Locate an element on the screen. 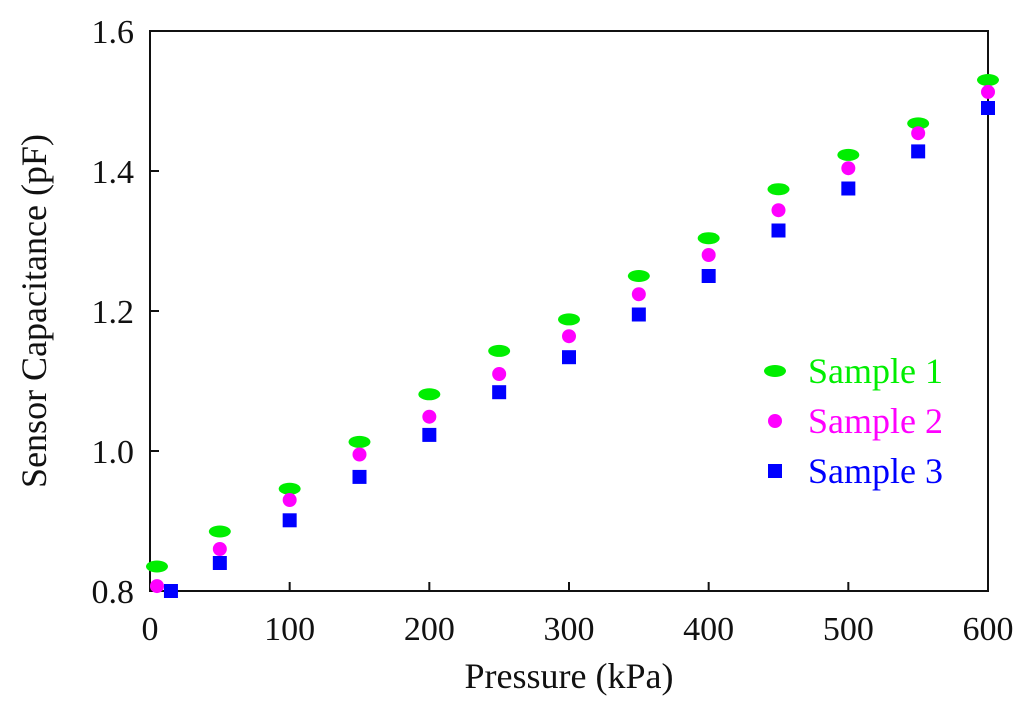 The width and height of the screenshot is (1024, 702). legend-label: Sample 1 is located at coordinates (875, 371).